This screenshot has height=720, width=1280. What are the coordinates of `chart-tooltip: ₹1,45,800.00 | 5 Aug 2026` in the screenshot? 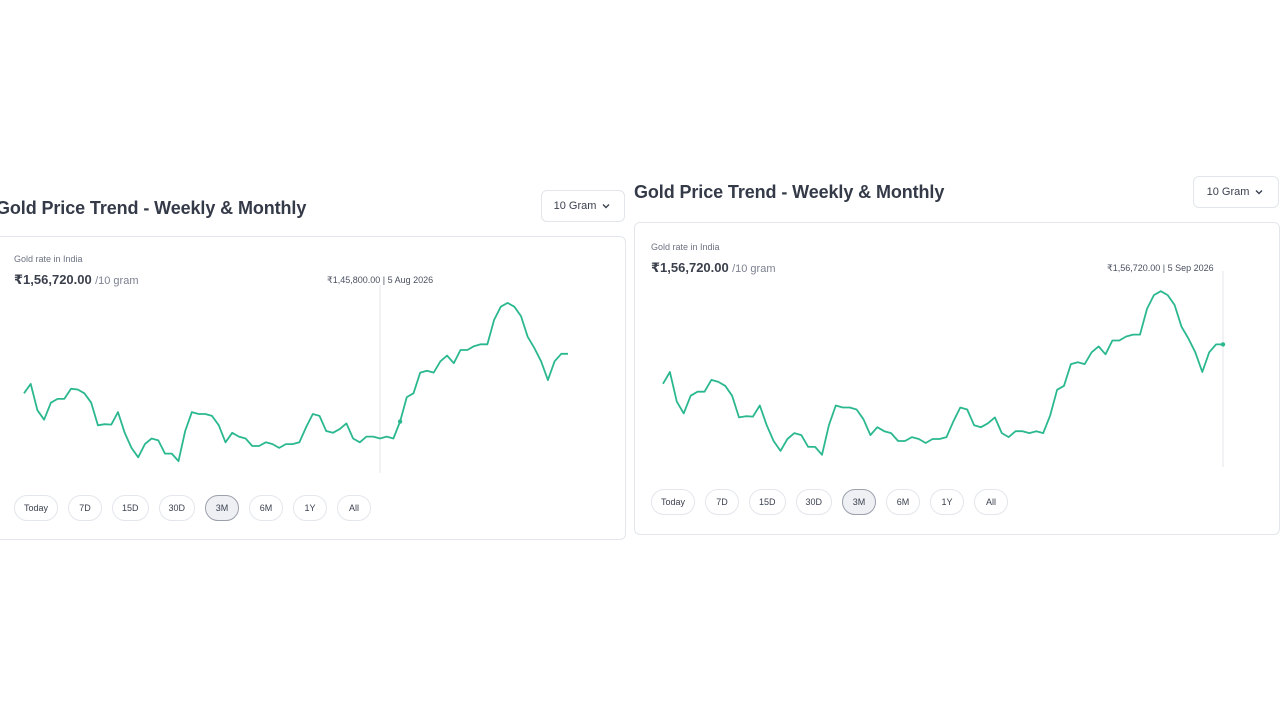 It's located at (380, 280).